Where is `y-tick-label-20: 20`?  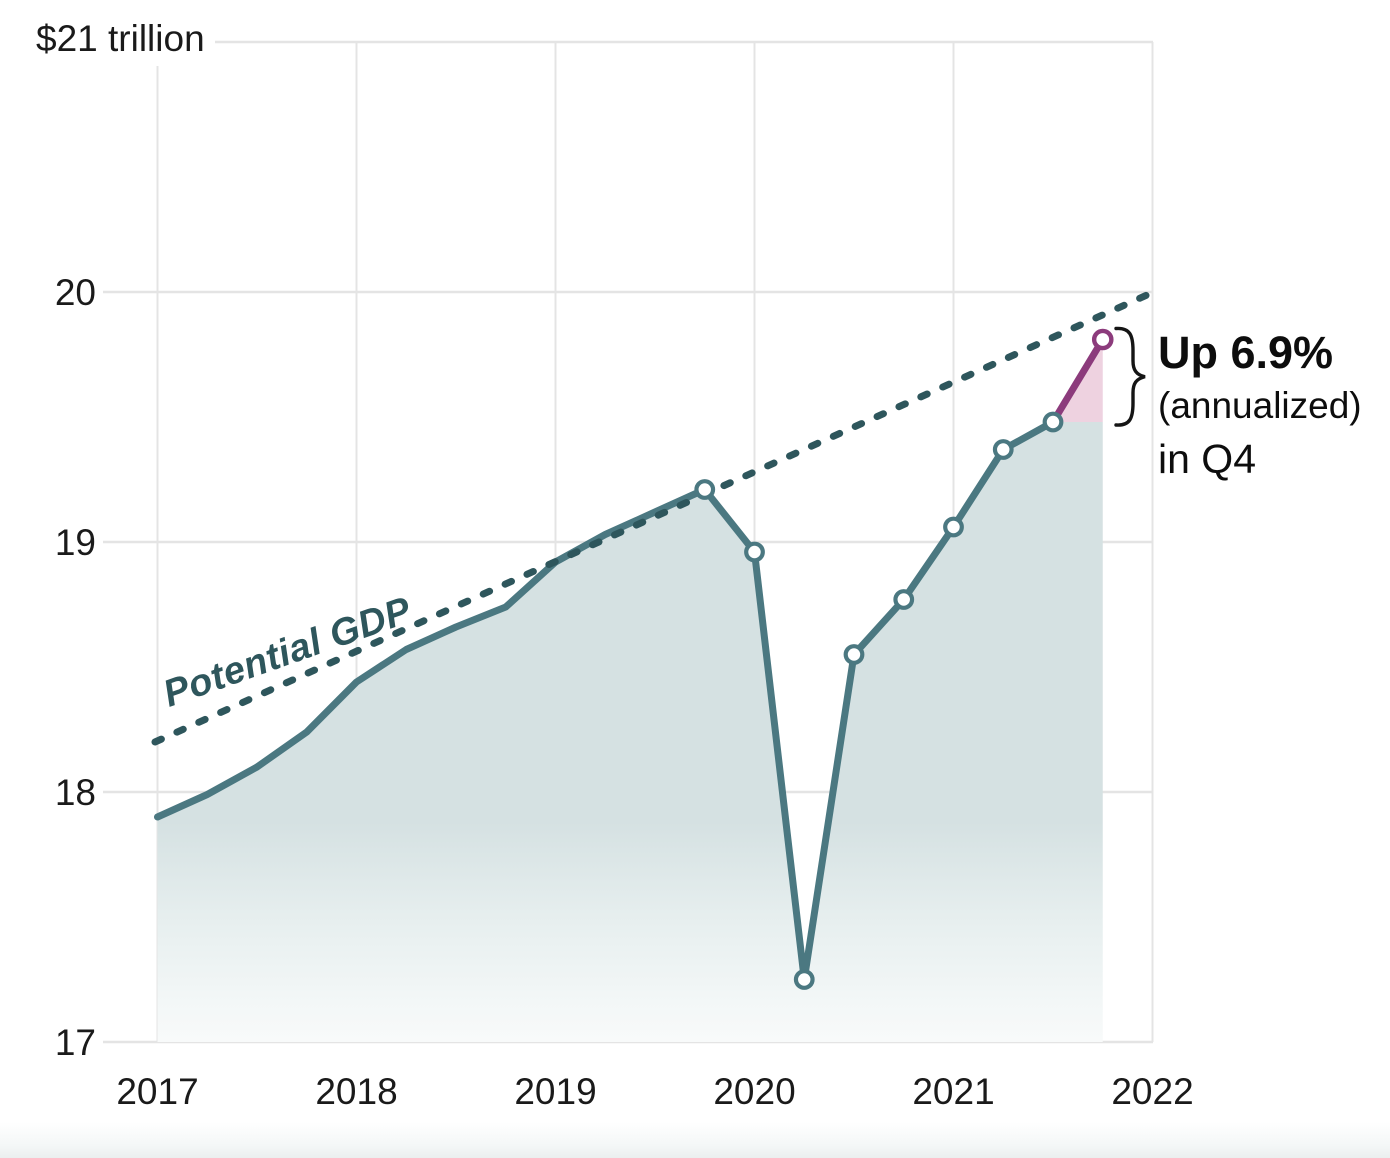
y-tick-label-20: 20 is located at coordinates (75, 292).